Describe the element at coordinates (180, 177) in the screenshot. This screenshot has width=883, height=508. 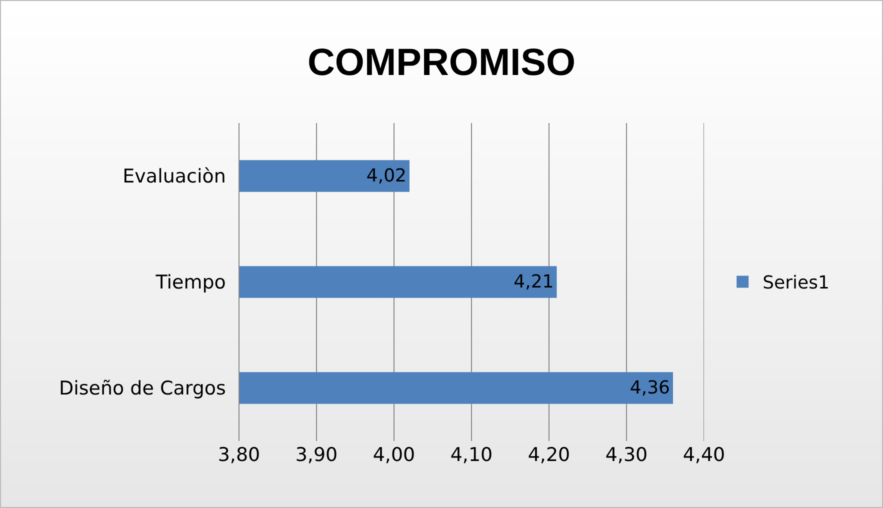
I see `y-tick-label: Evaluaciòn` at that location.